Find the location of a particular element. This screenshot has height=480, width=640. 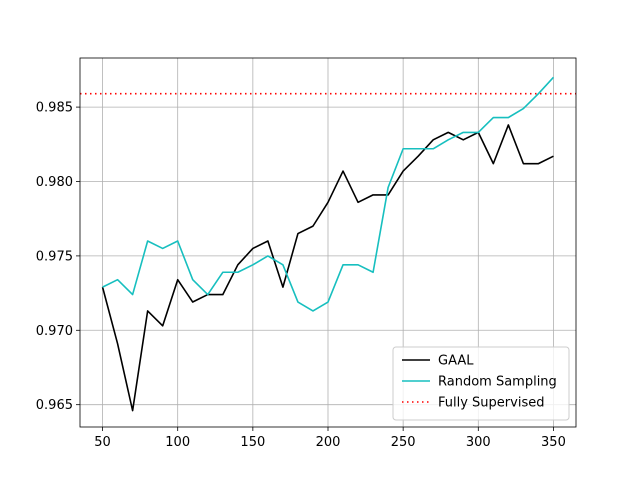

legend-gaal: GAAL is located at coordinates (438, 361).